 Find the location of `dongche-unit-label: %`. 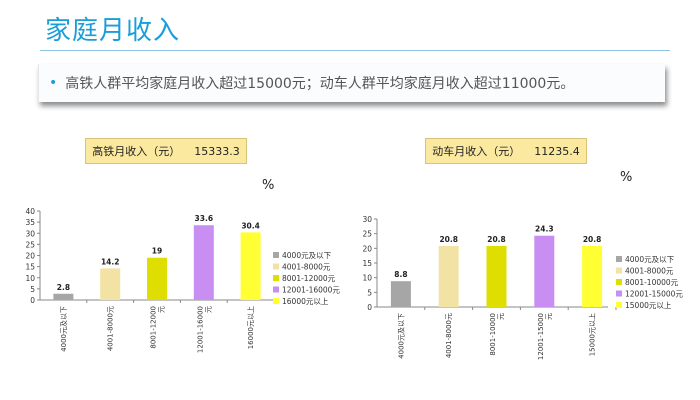

dongche-unit-label: % is located at coordinates (626, 177).